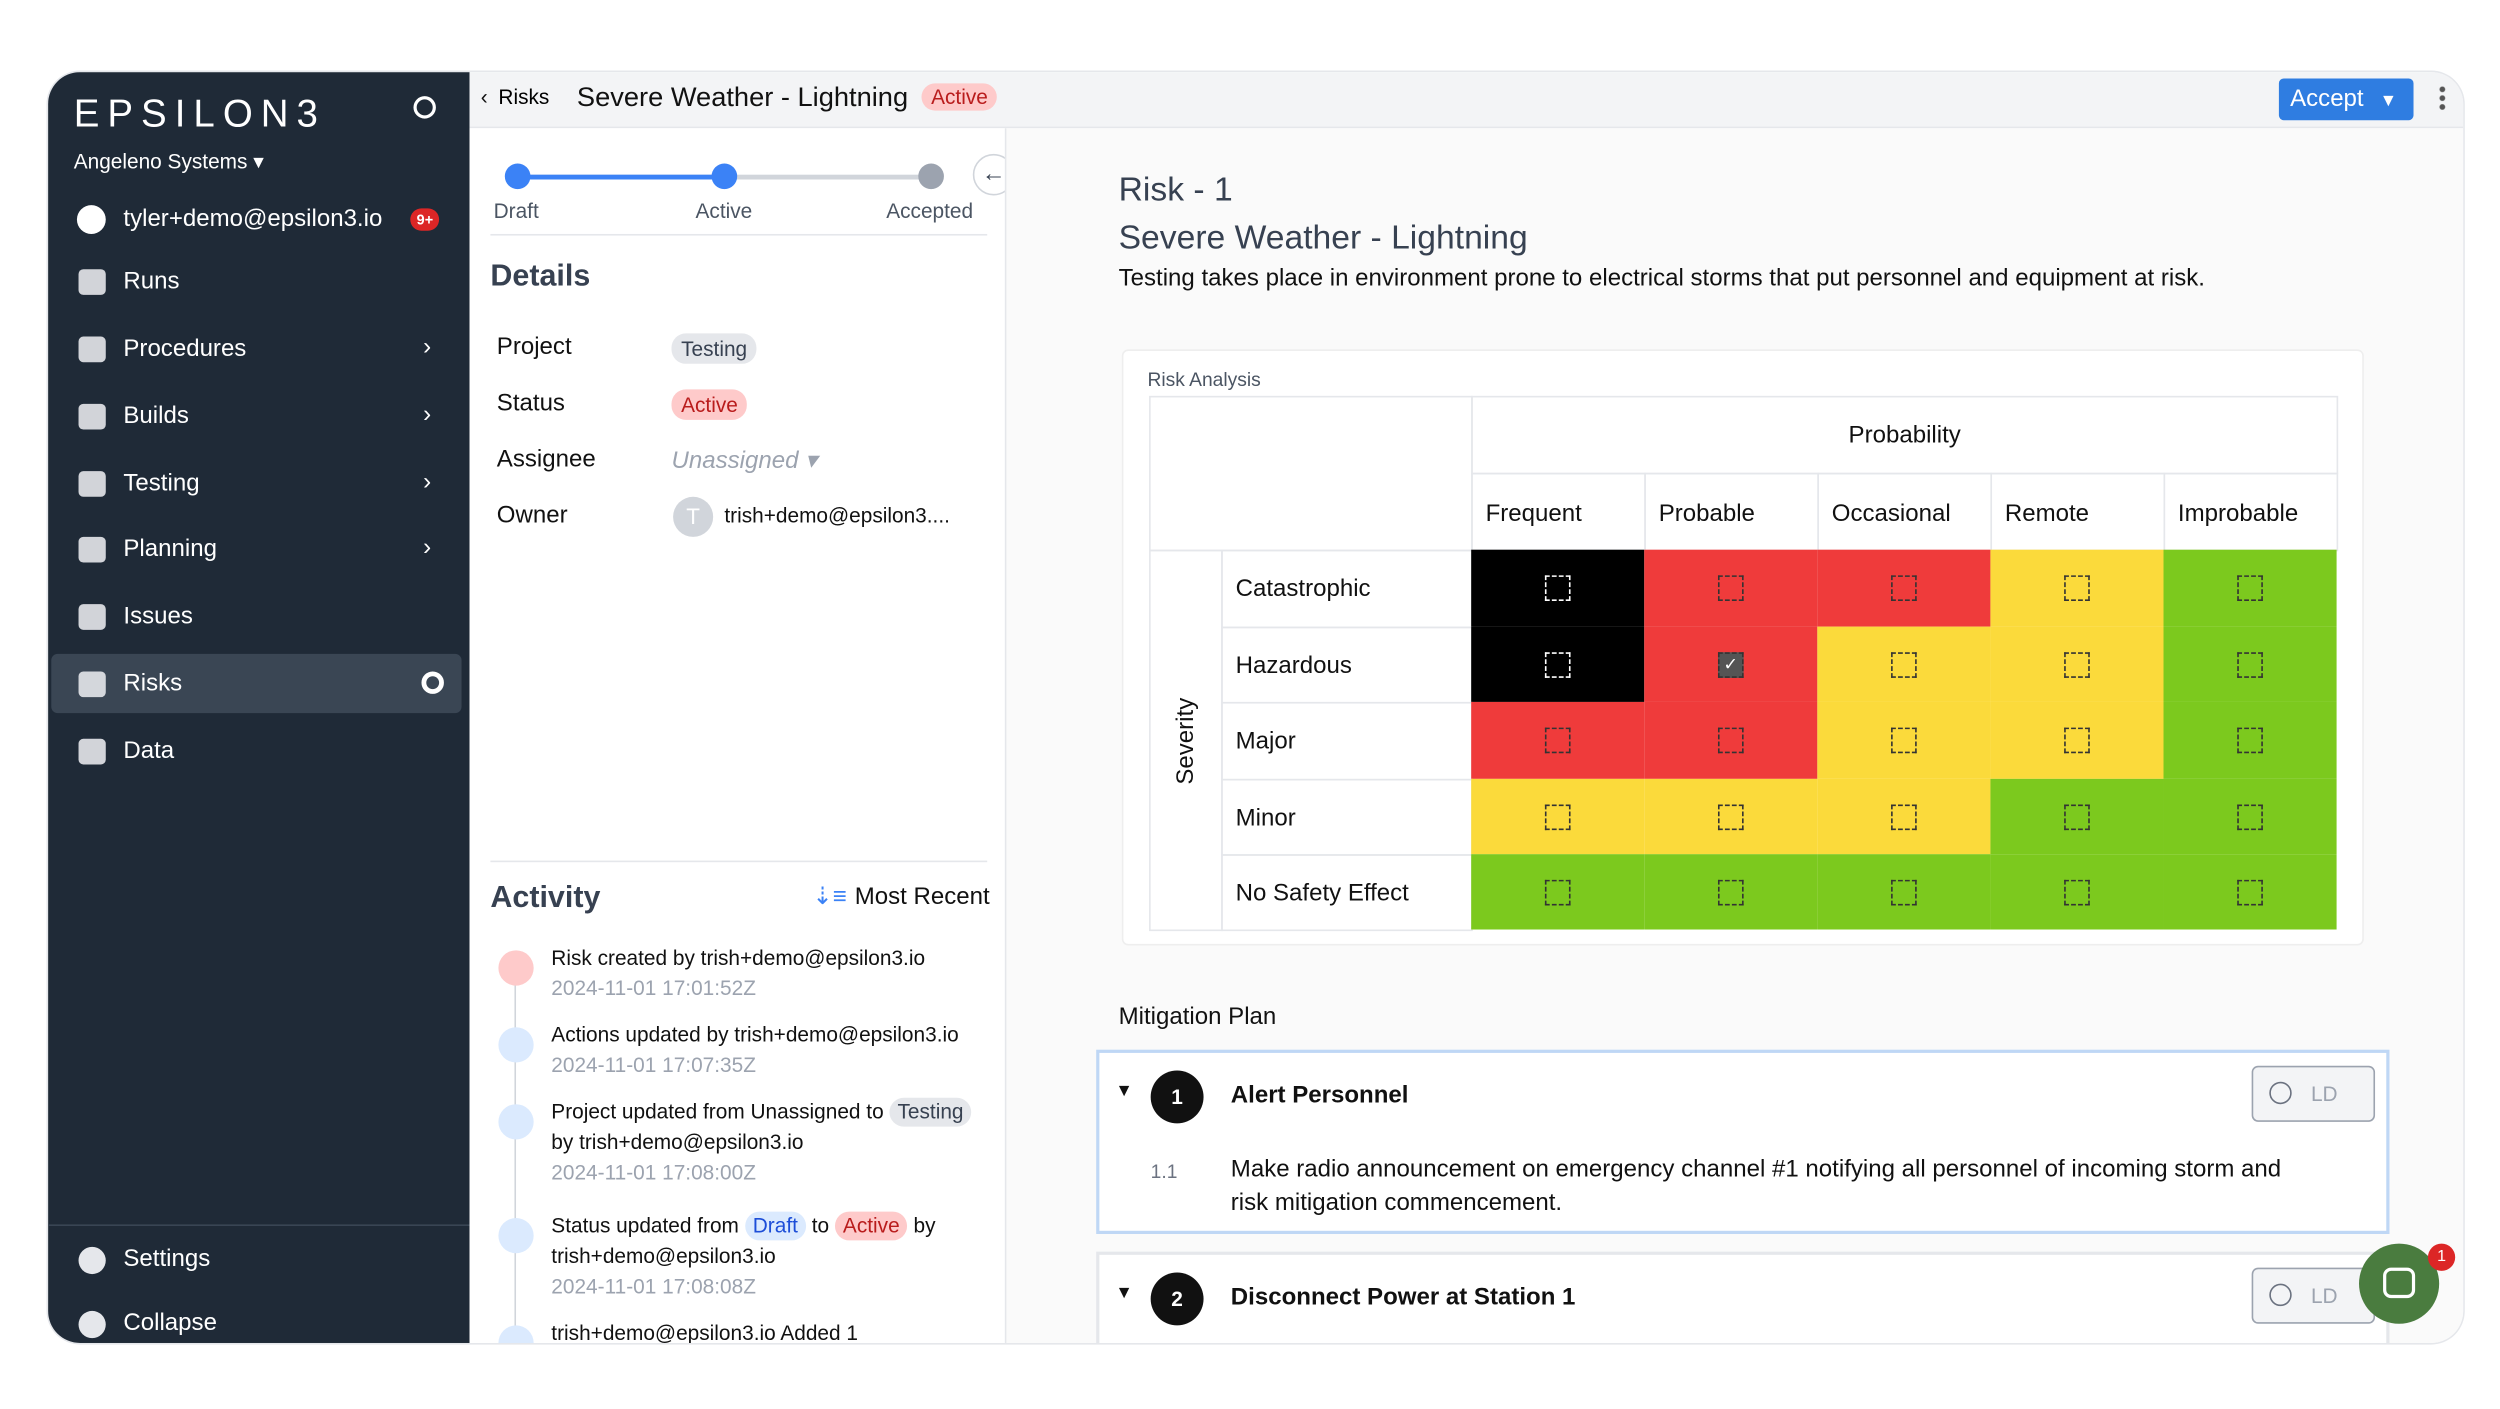 The height and width of the screenshot is (1409, 2500). What do you see at coordinates (158, 616) in the screenshot?
I see `nav-item: Issues` at bounding box center [158, 616].